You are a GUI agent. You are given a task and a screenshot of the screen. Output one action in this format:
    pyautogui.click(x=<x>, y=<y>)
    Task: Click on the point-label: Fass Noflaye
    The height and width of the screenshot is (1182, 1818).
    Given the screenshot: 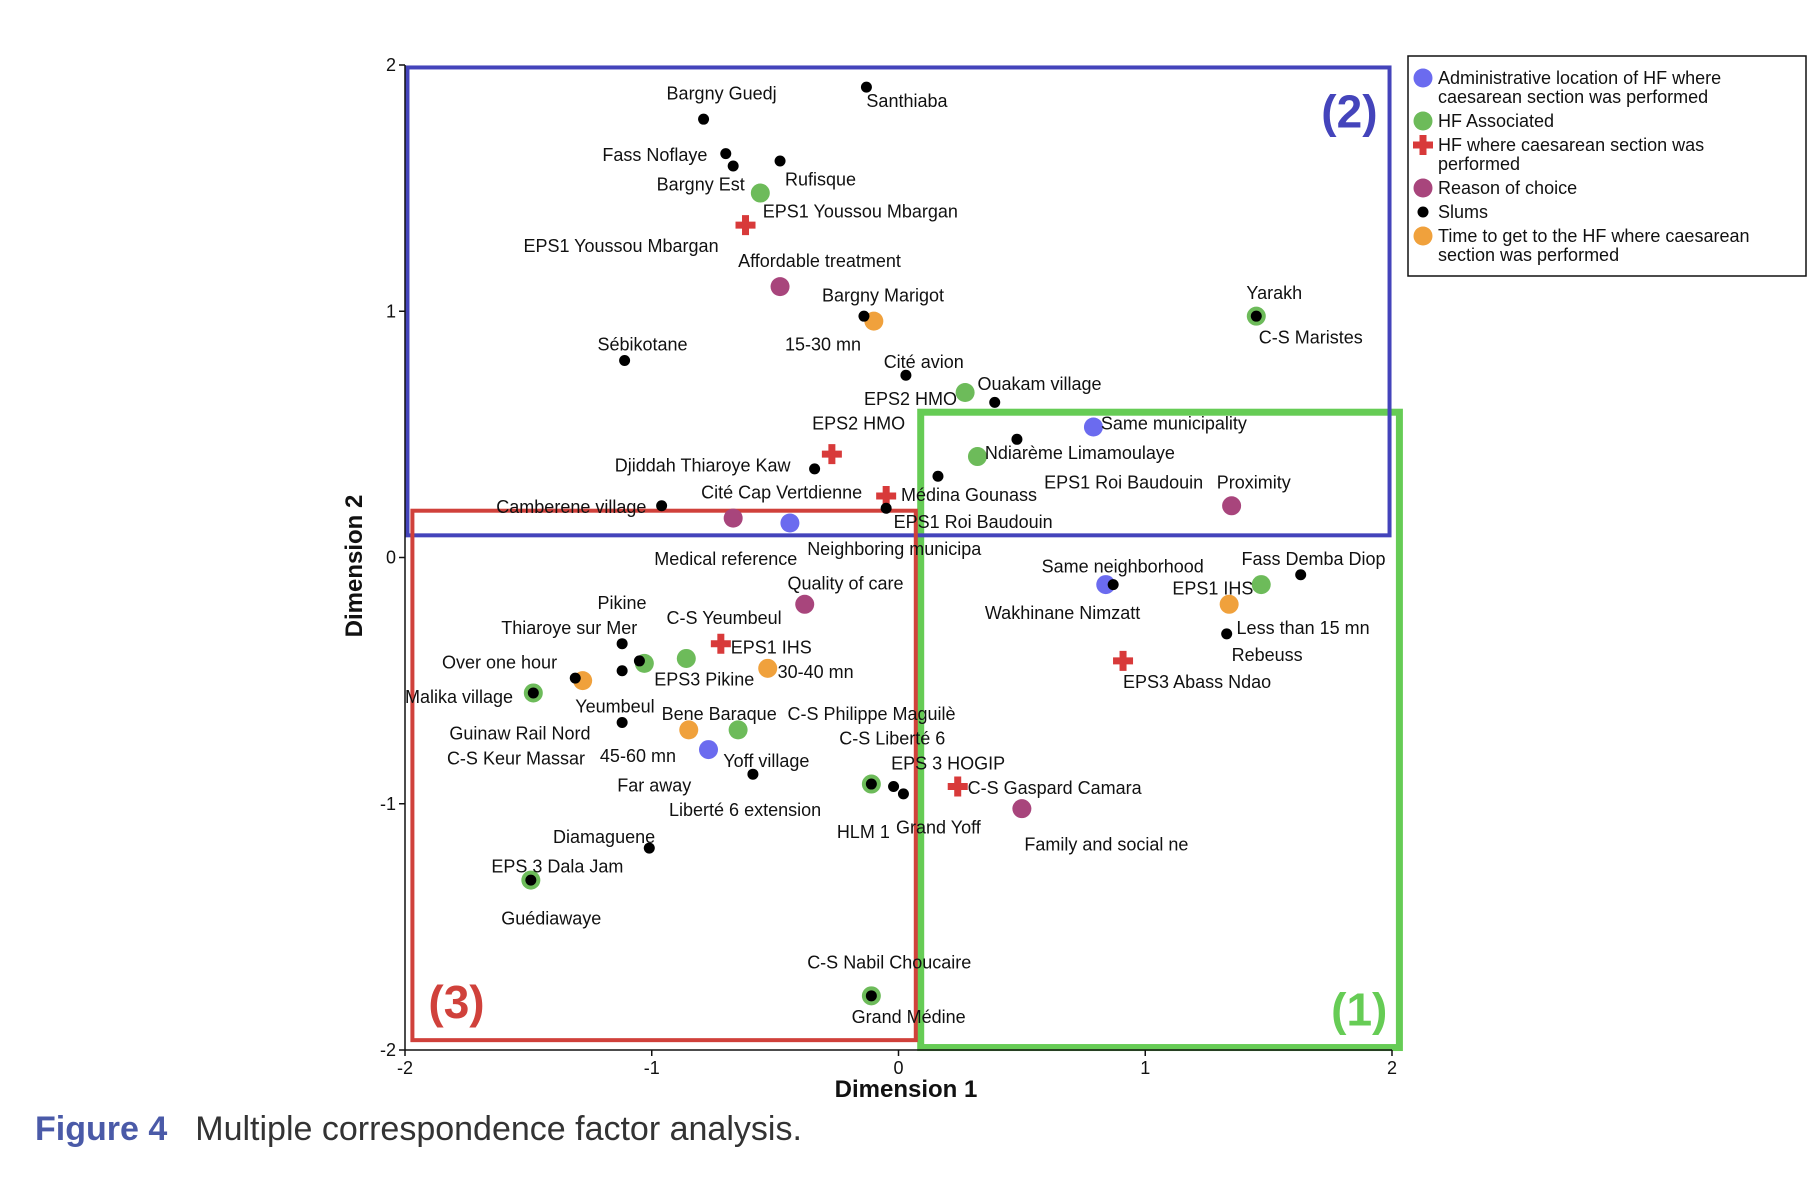 What is the action you would take?
    pyautogui.click(x=654, y=155)
    